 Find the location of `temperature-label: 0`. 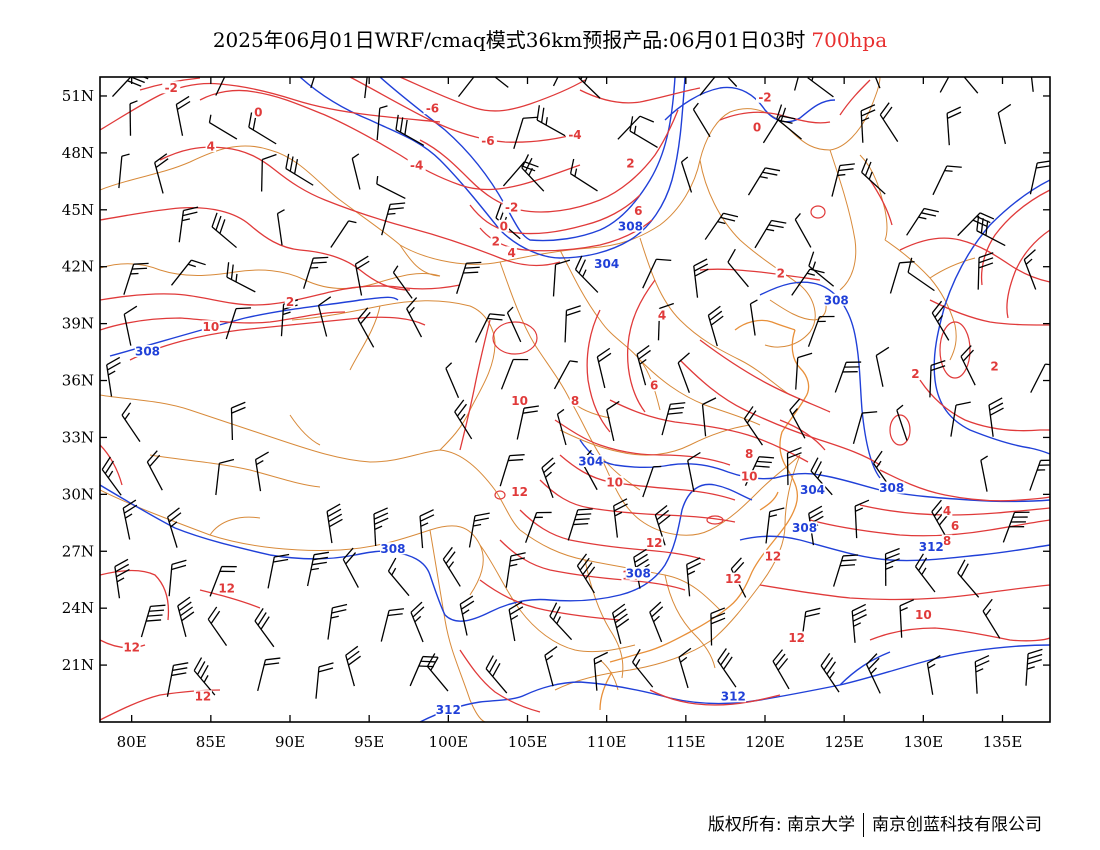

temperature-label: 0 is located at coordinates (504, 226).